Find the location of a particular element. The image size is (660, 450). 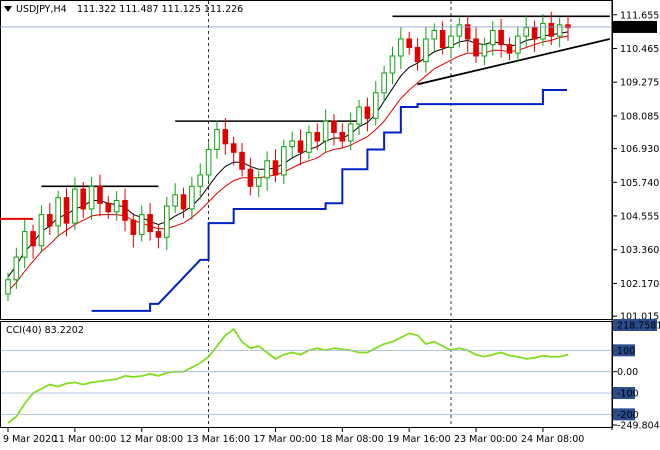

cci-tick-label: -100 is located at coordinates (628, 394).